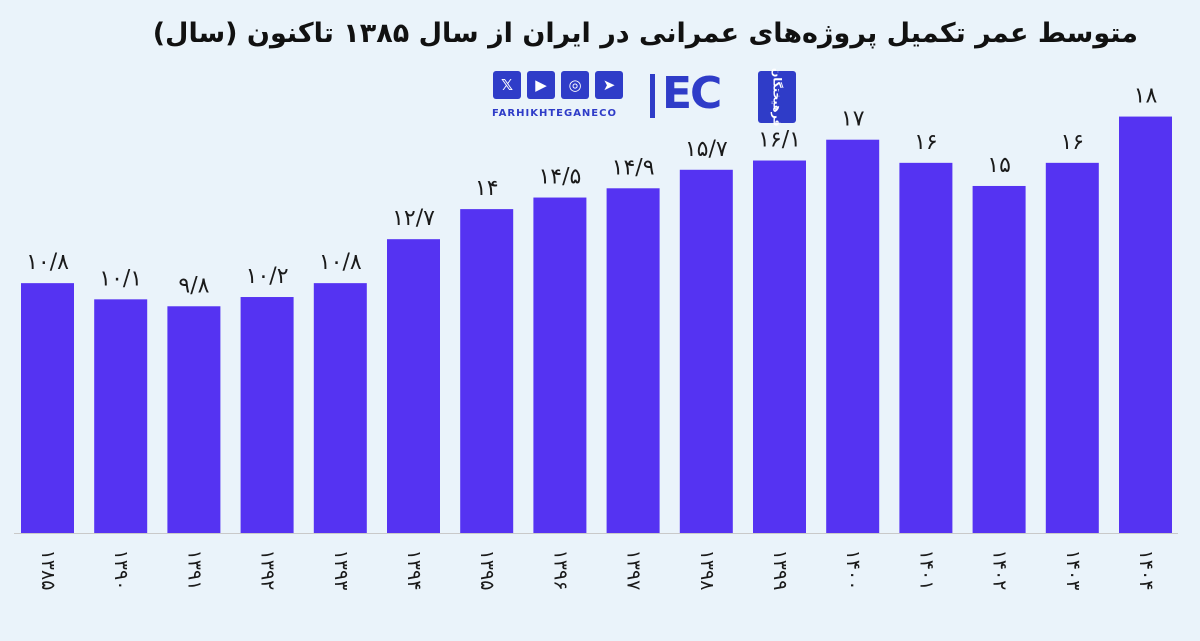  What do you see at coordinates (926, 570) in the screenshot?
I see `x-tick-label: ۱۴۰۱` at bounding box center [926, 570].